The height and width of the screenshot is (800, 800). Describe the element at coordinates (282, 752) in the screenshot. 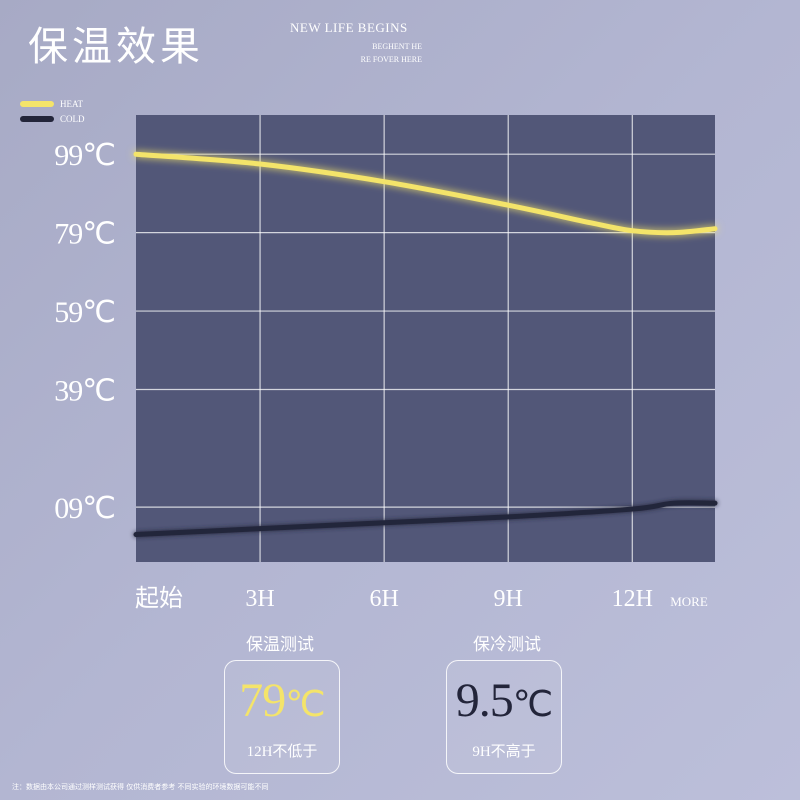

I see `heat-test-note: 12H不低于` at that location.